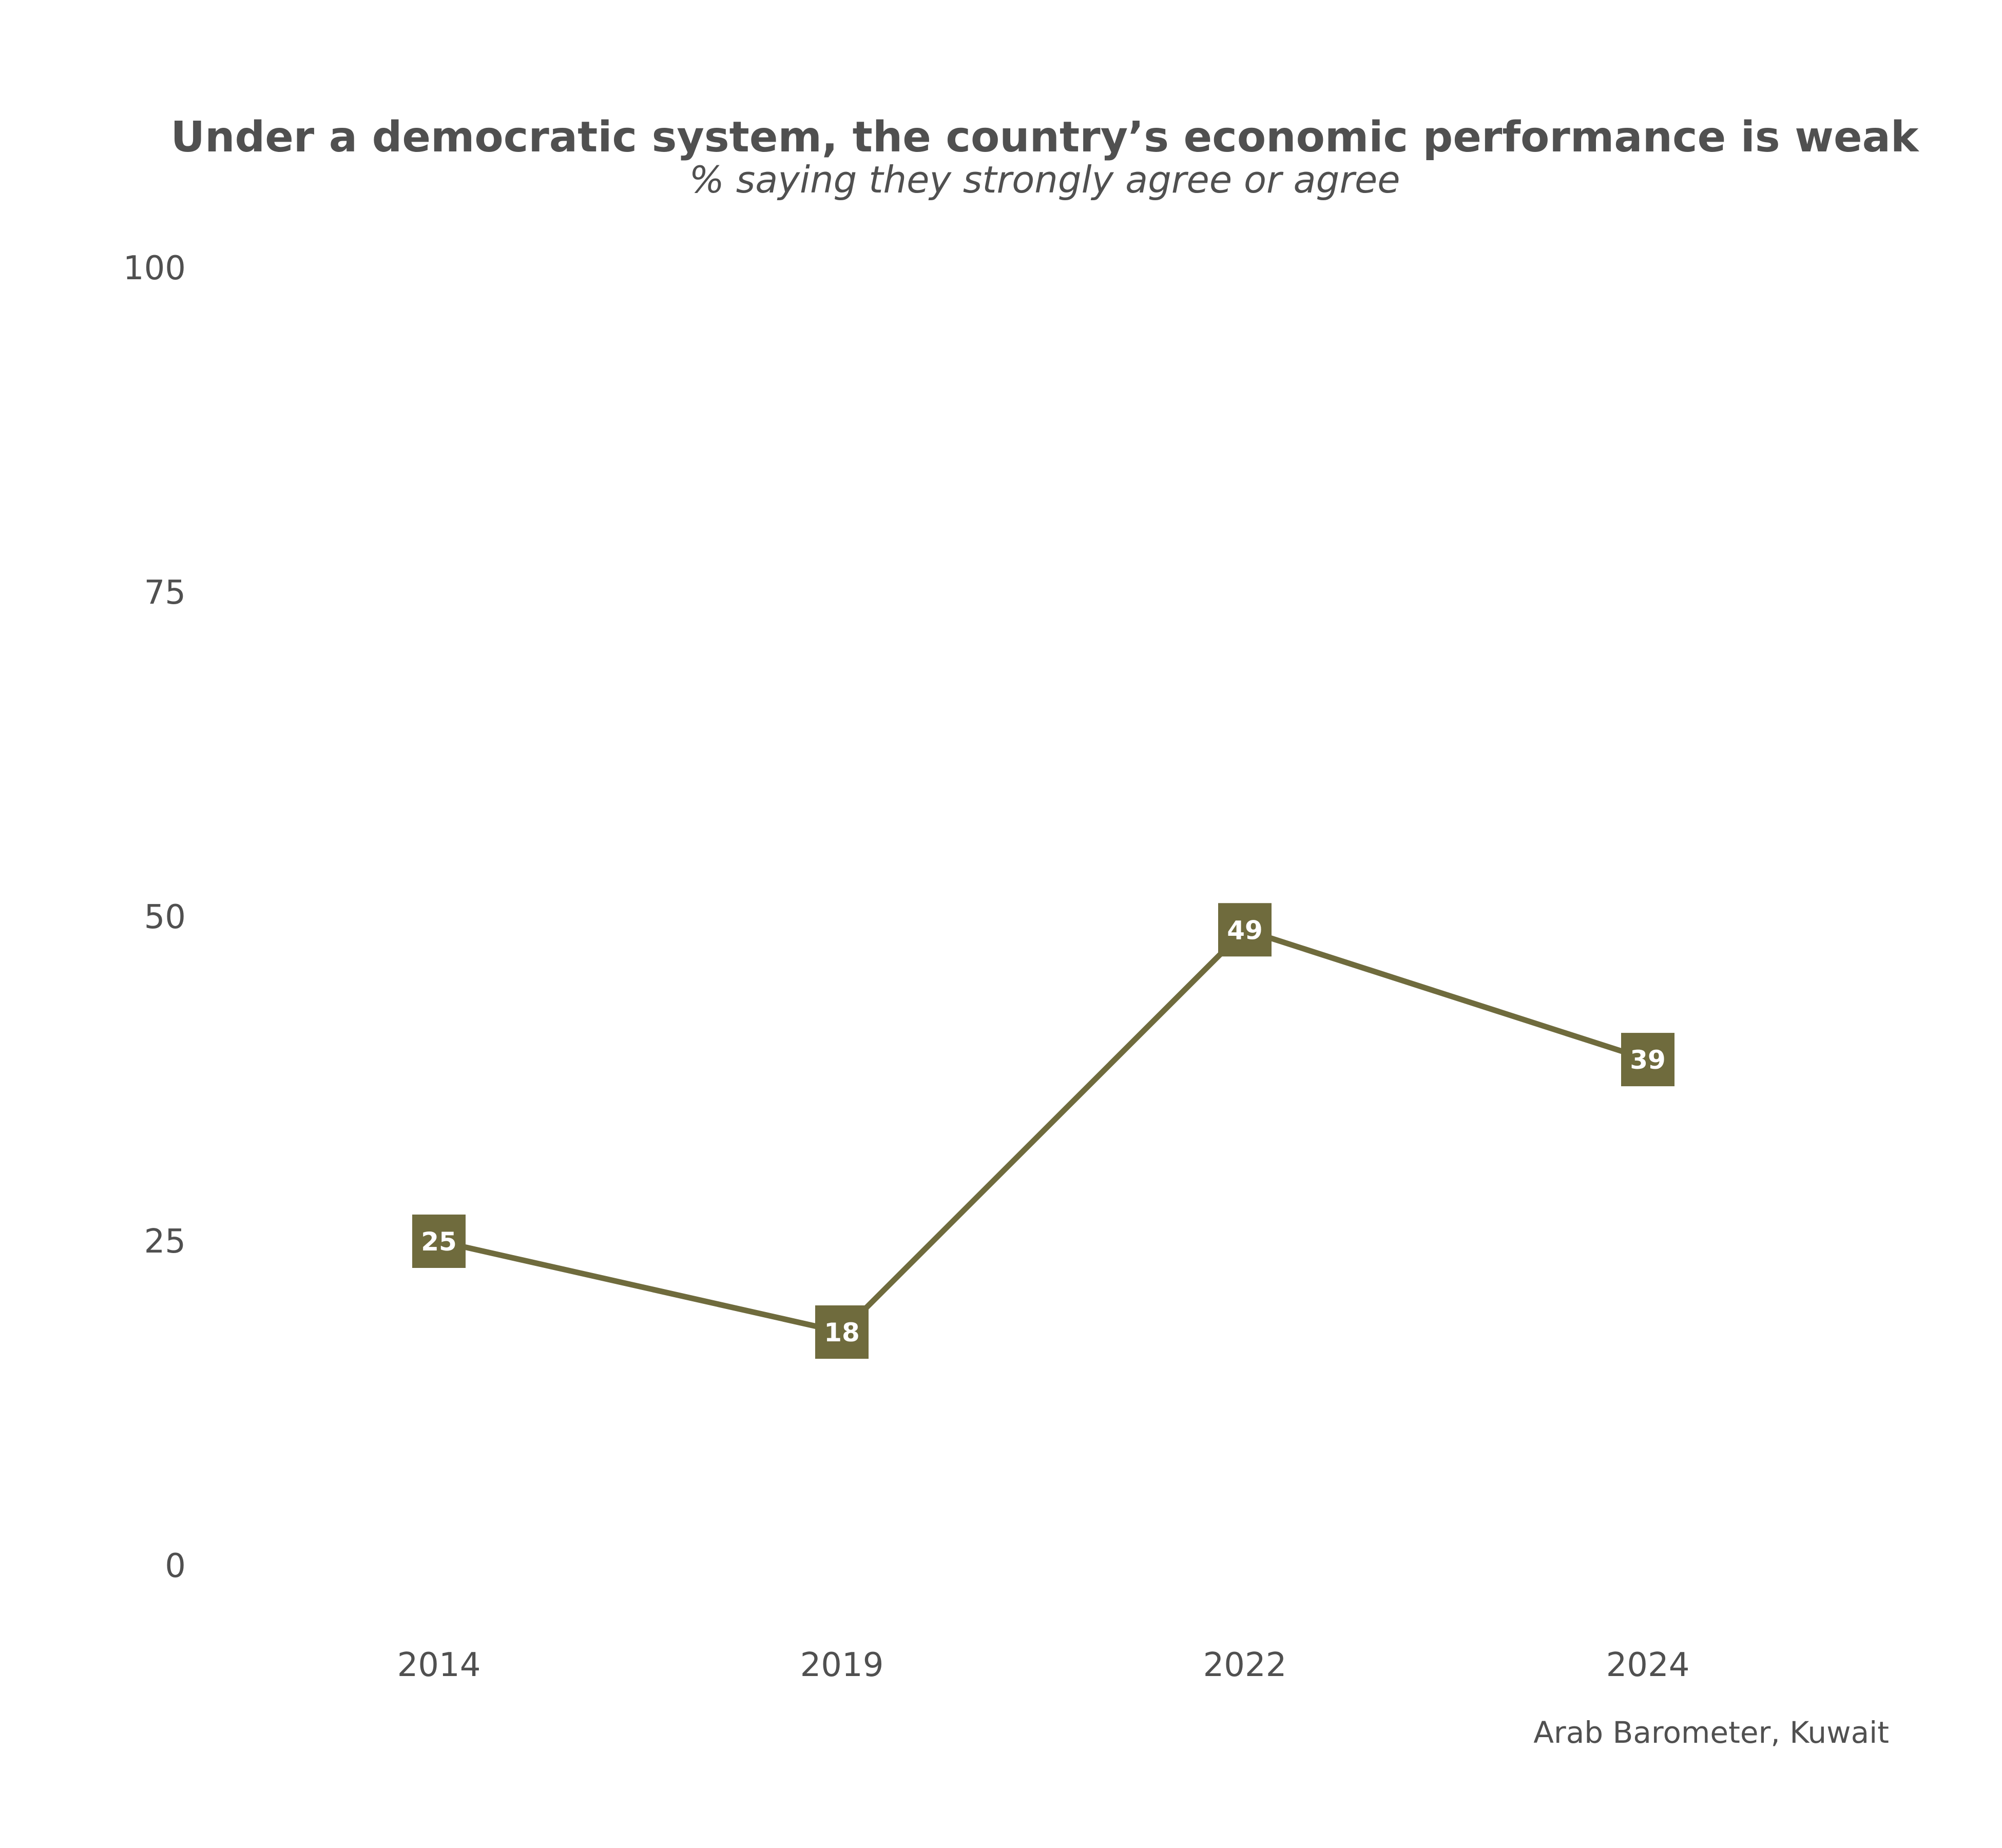 This screenshot has height=1848, width=2002. What do you see at coordinates (165, 1242) in the screenshot?
I see `y-tick-label: 25` at bounding box center [165, 1242].